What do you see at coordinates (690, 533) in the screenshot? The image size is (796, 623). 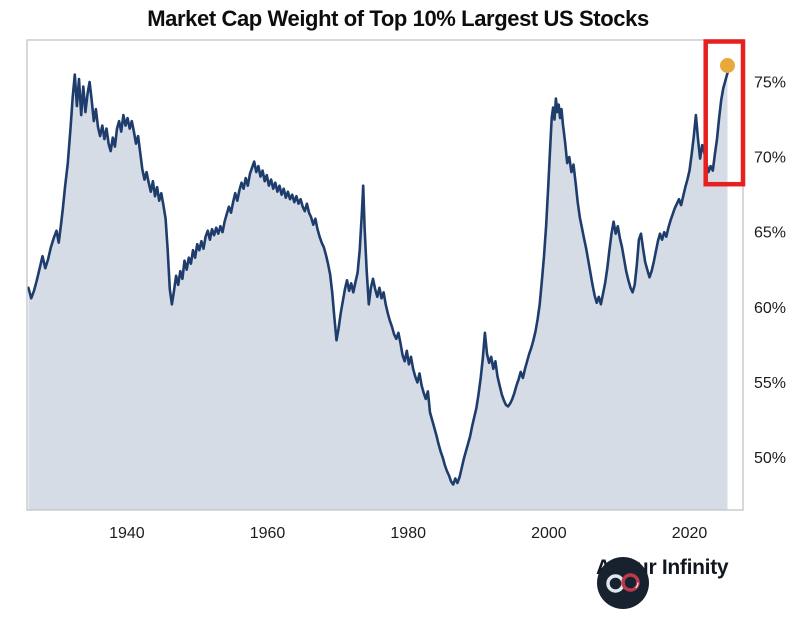 I see `x-tick-label: 2020` at bounding box center [690, 533].